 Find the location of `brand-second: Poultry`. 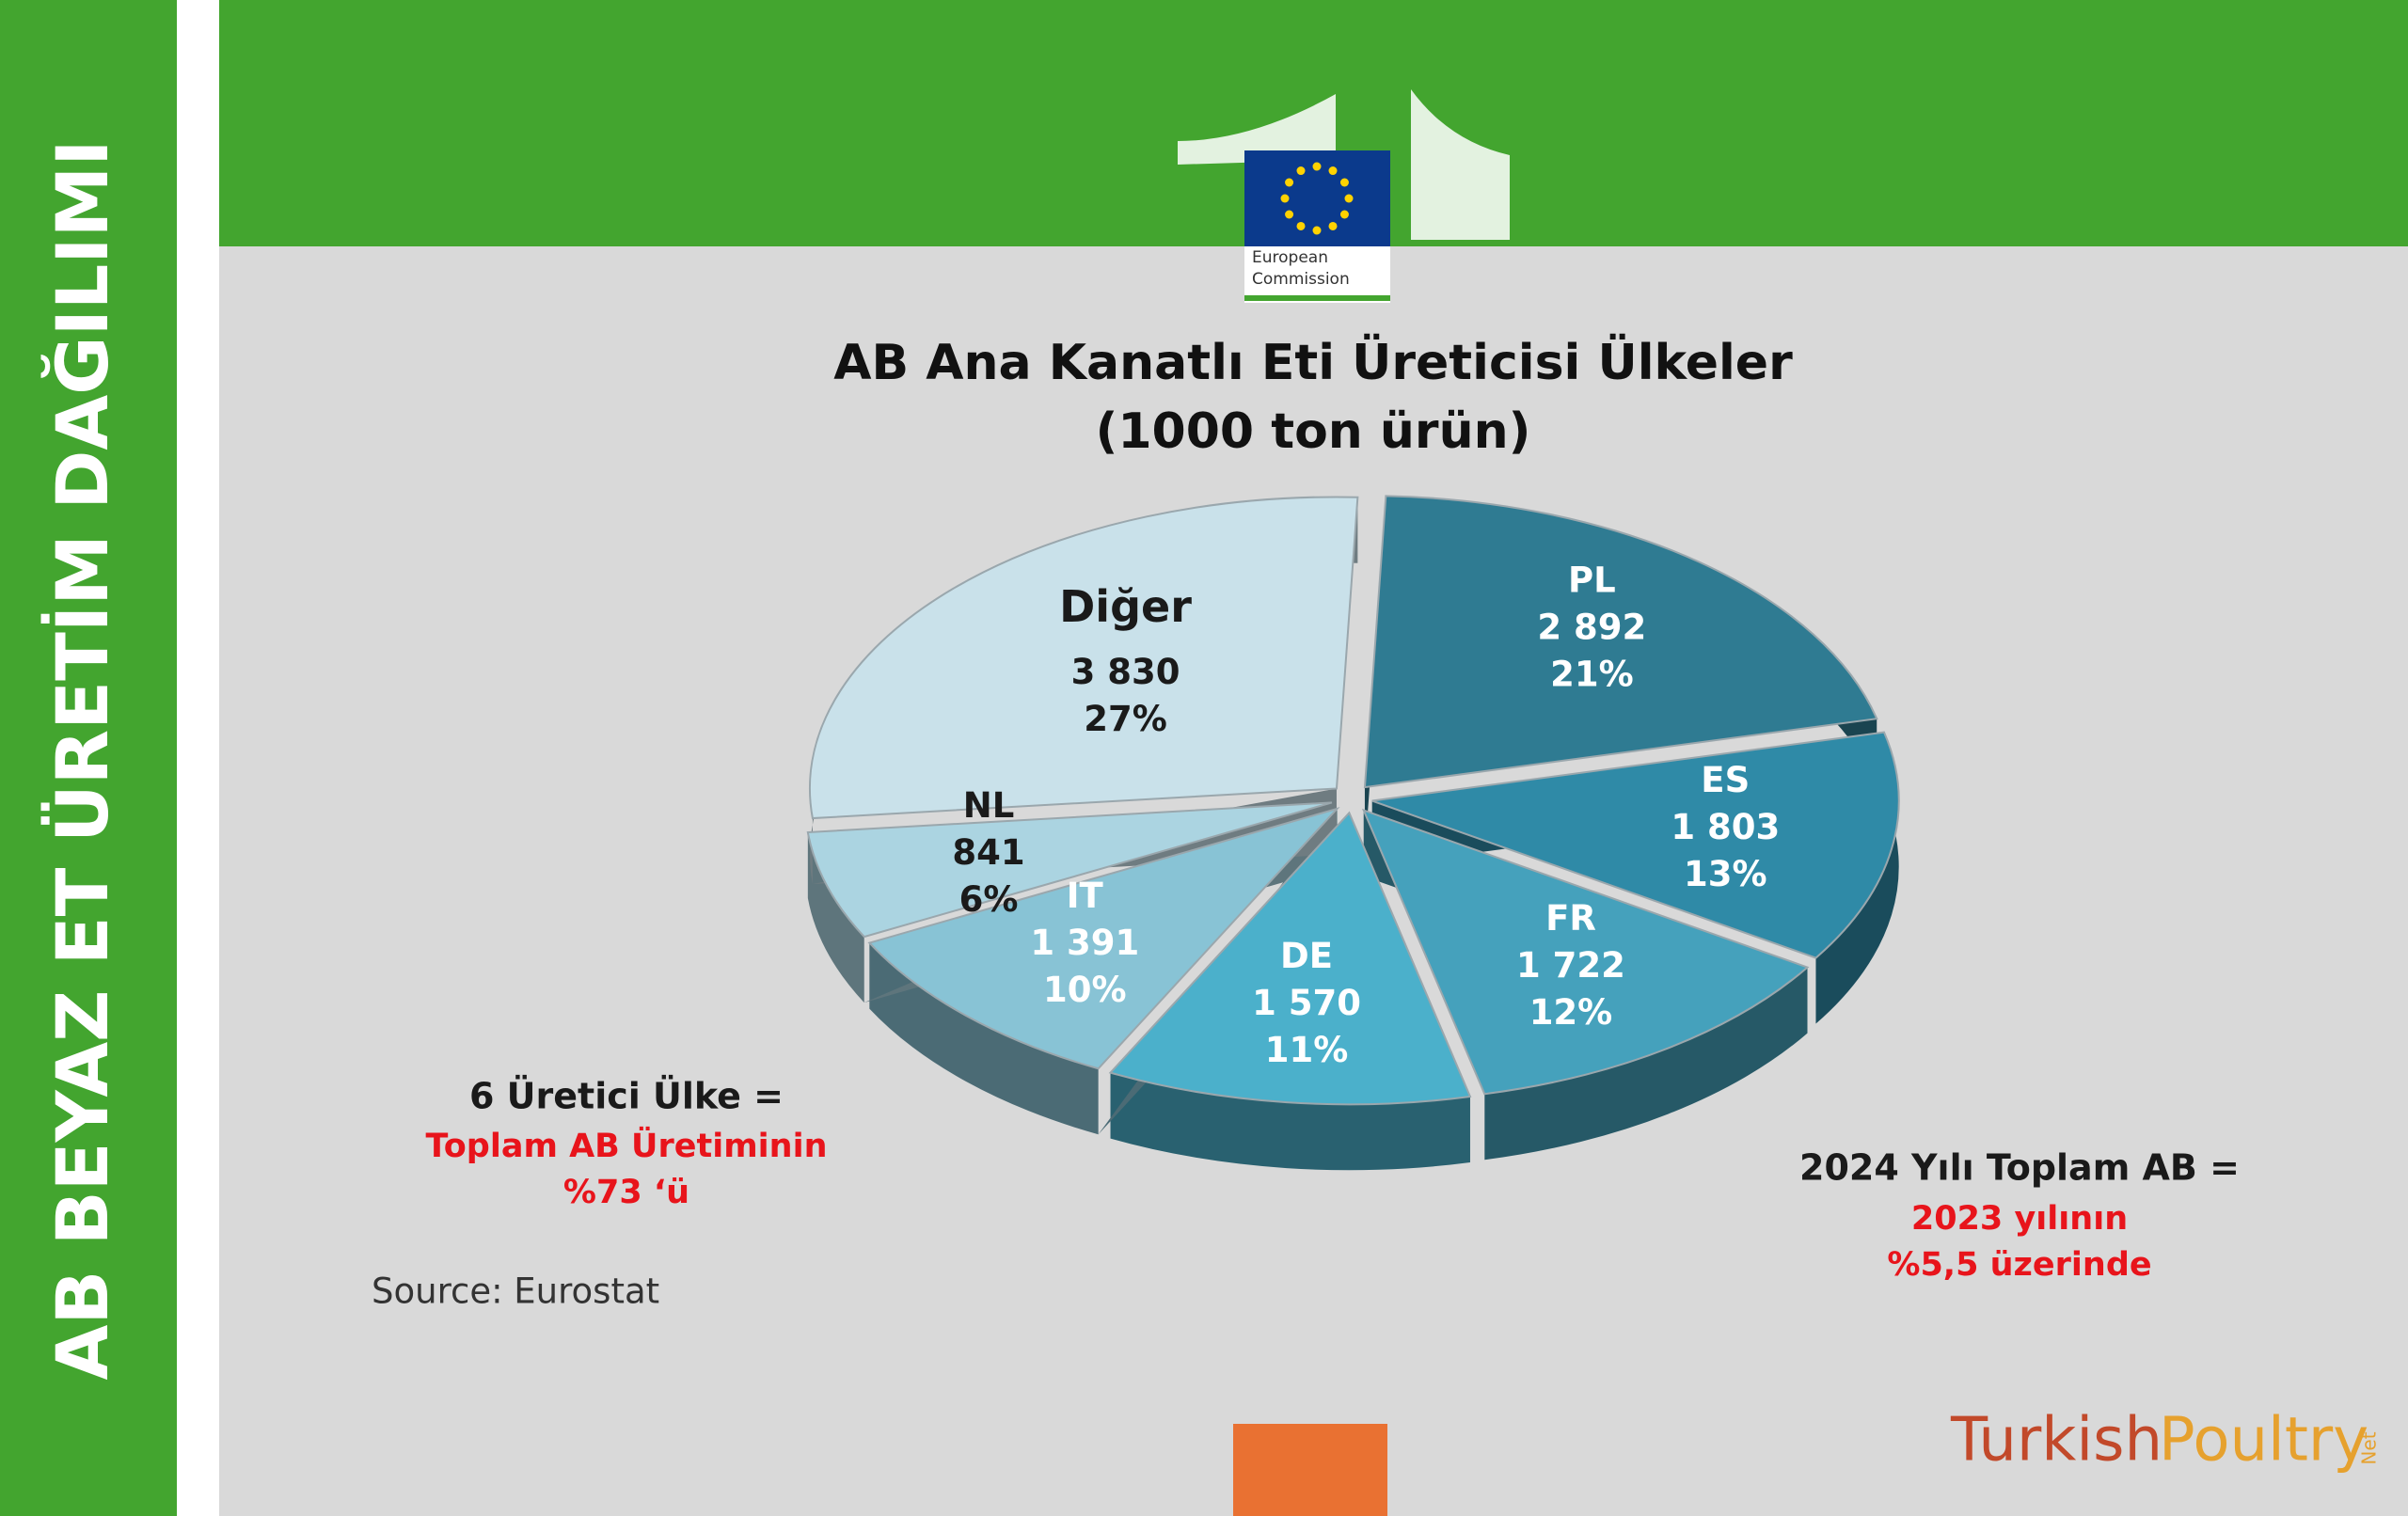

brand-second: Poultry is located at coordinates (2264, 1441).